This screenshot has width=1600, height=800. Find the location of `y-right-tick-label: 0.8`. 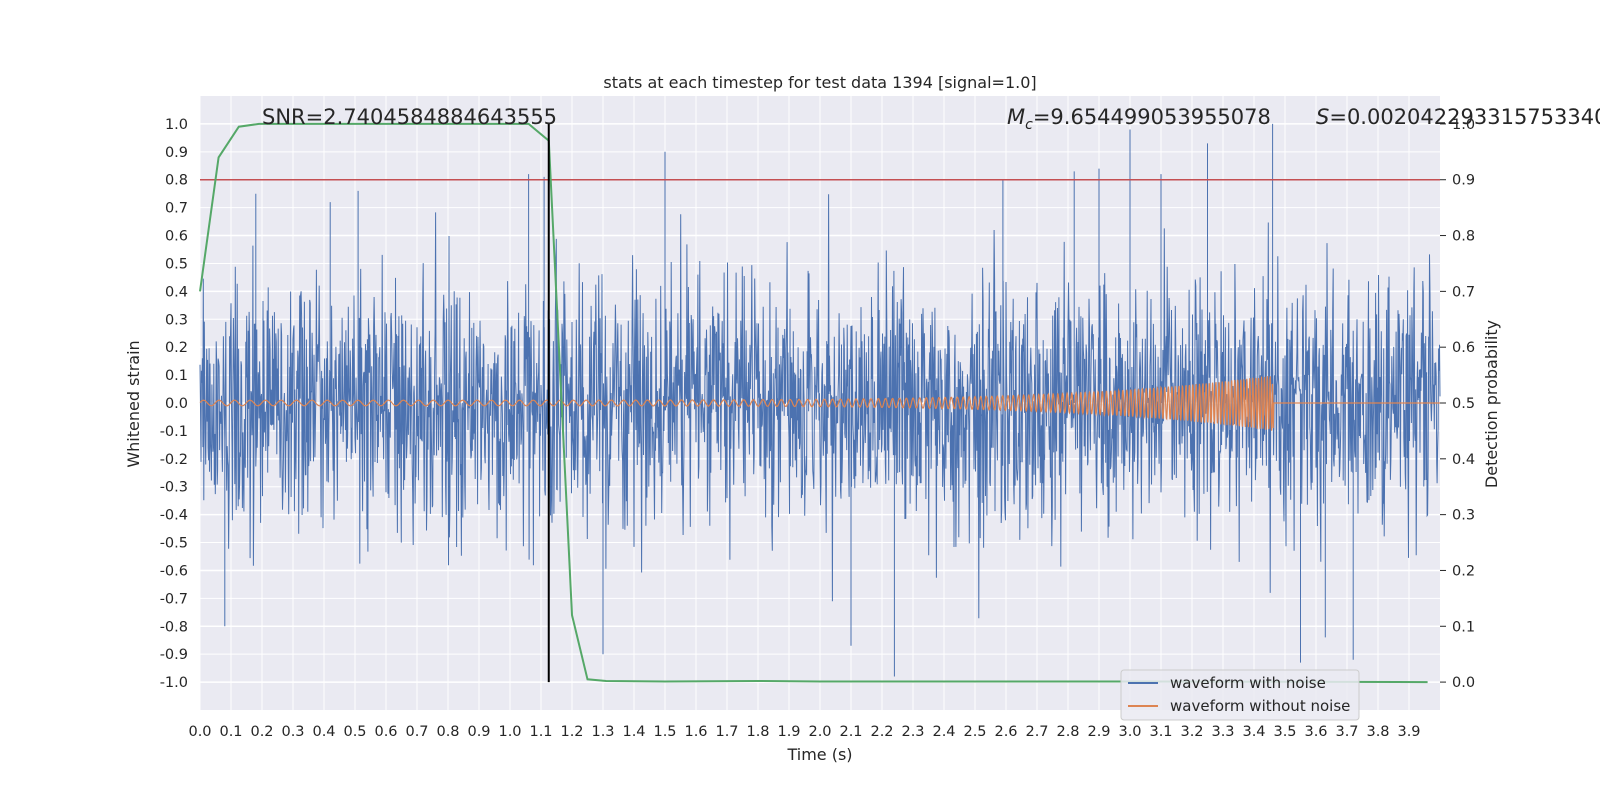

y-right-tick-label: 0.8 is located at coordinates (1463, 237).